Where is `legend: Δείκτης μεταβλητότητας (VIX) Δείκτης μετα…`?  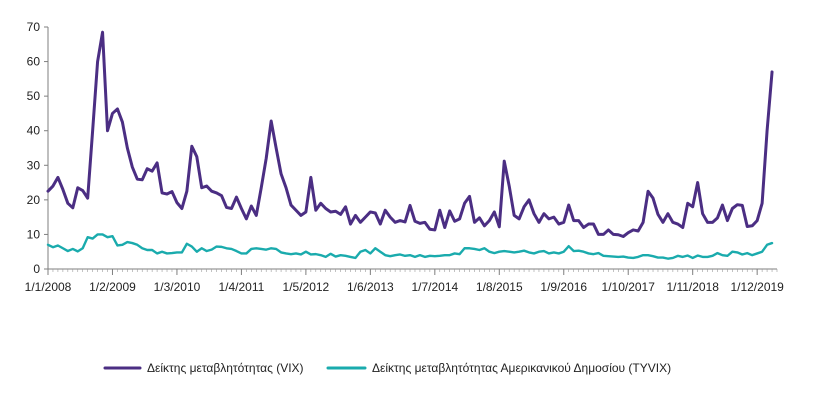 legend: Δείκτης μεταβλητότητας (VIX) Δείκτης μετα… is located at coordinates (387, 368).